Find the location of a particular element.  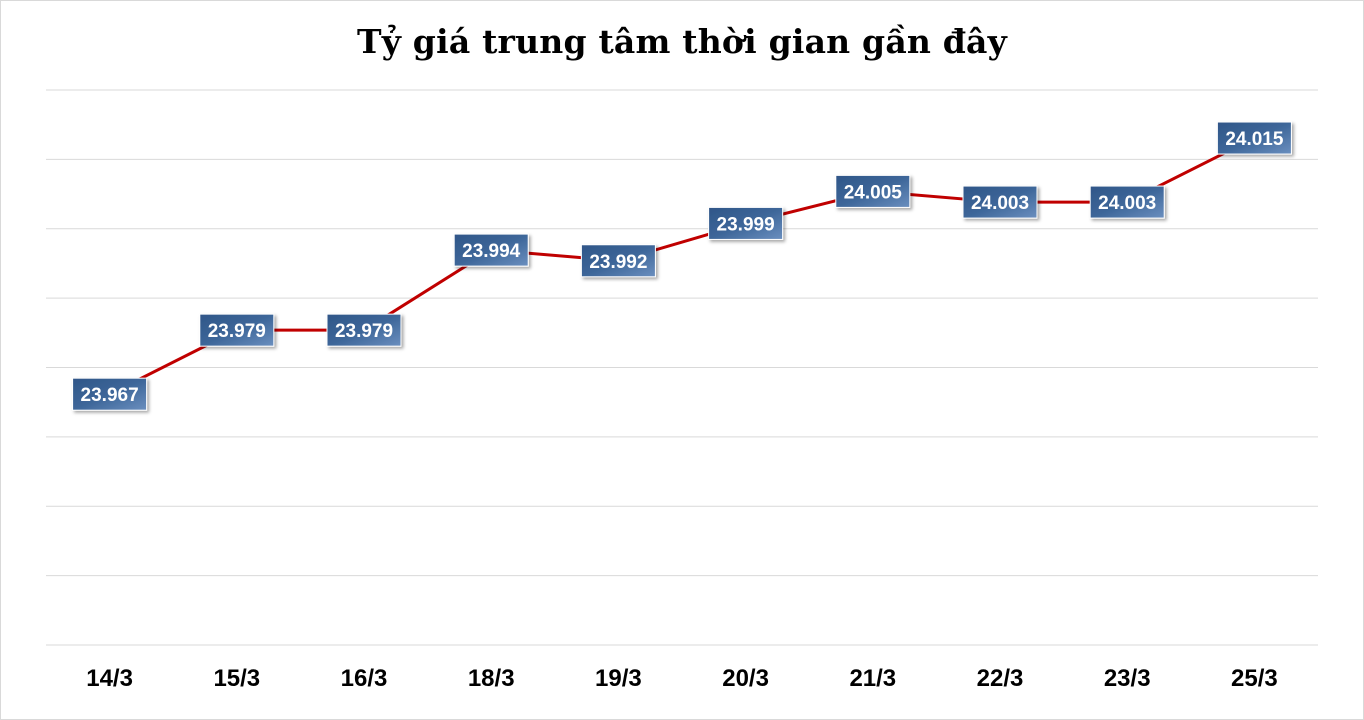

data-label-value: 24.015 is located at coordinates (1254, 139).